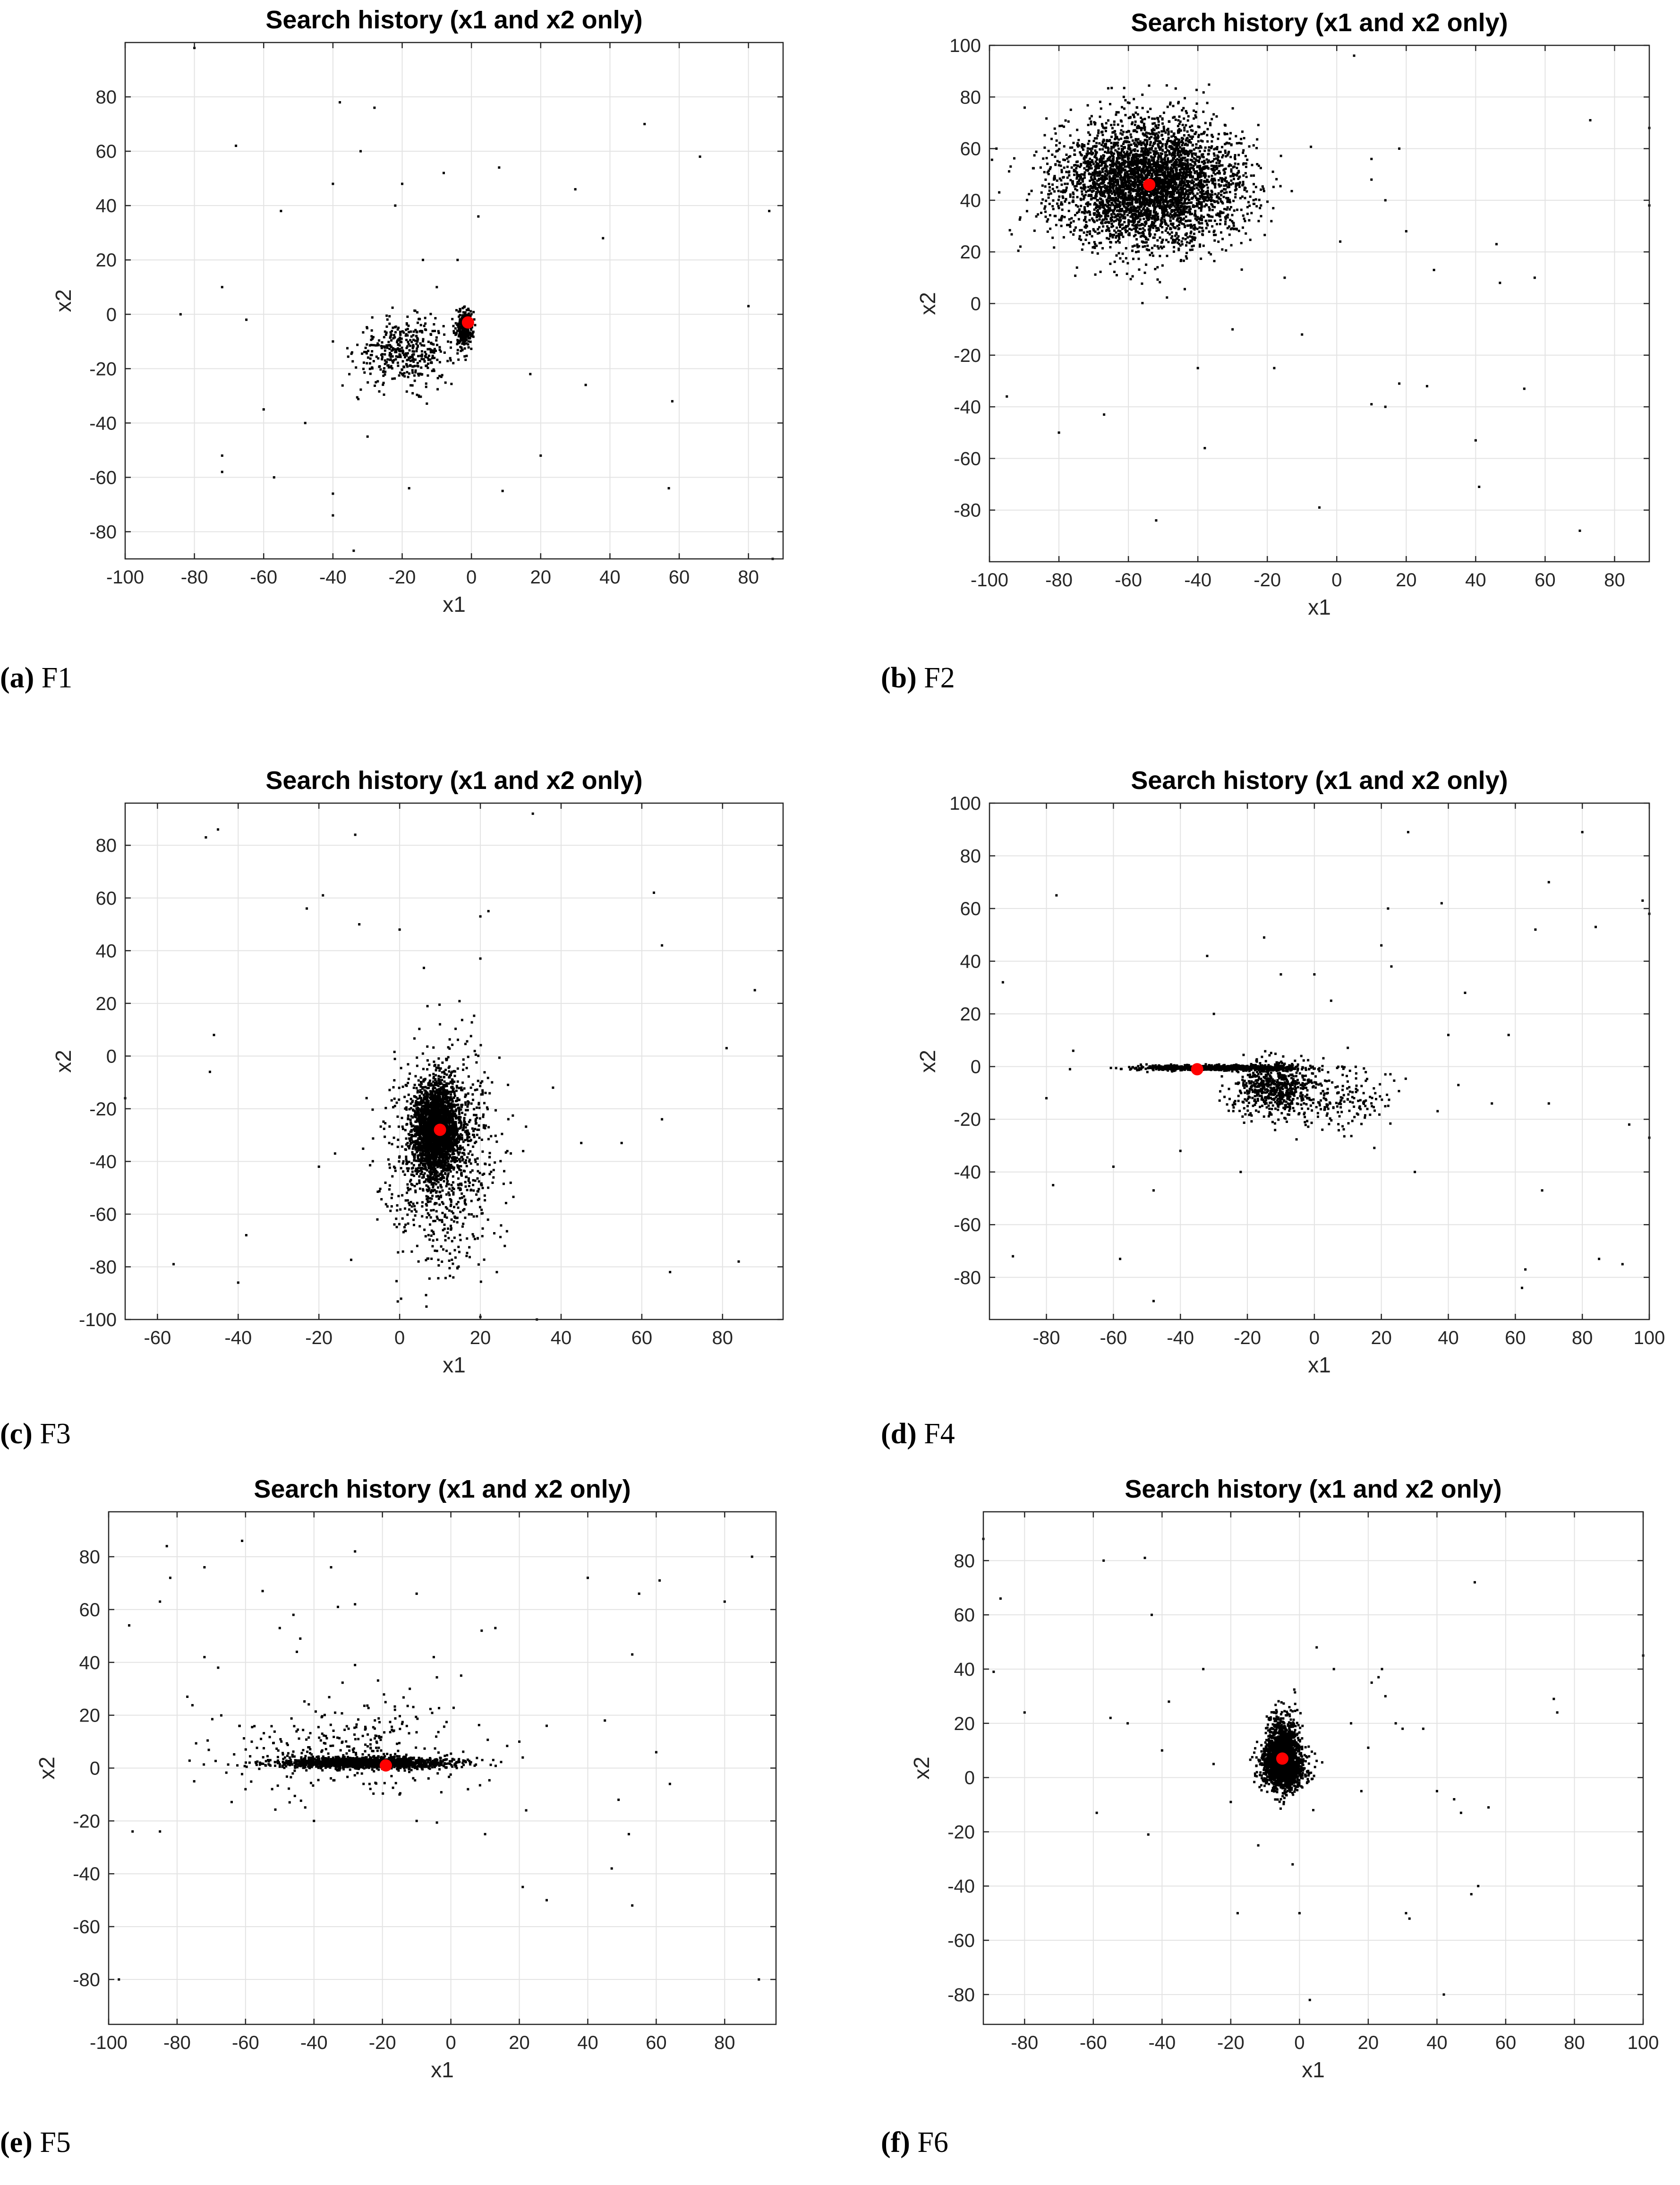 This screenshot has height=2185, width=1680. I want to click on gridlines-a, so click(454, 301).